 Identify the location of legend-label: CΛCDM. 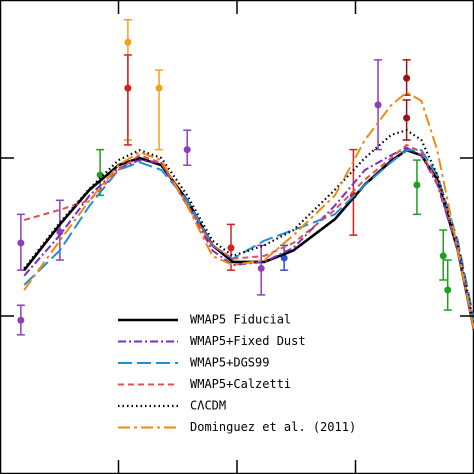
(208, 406).